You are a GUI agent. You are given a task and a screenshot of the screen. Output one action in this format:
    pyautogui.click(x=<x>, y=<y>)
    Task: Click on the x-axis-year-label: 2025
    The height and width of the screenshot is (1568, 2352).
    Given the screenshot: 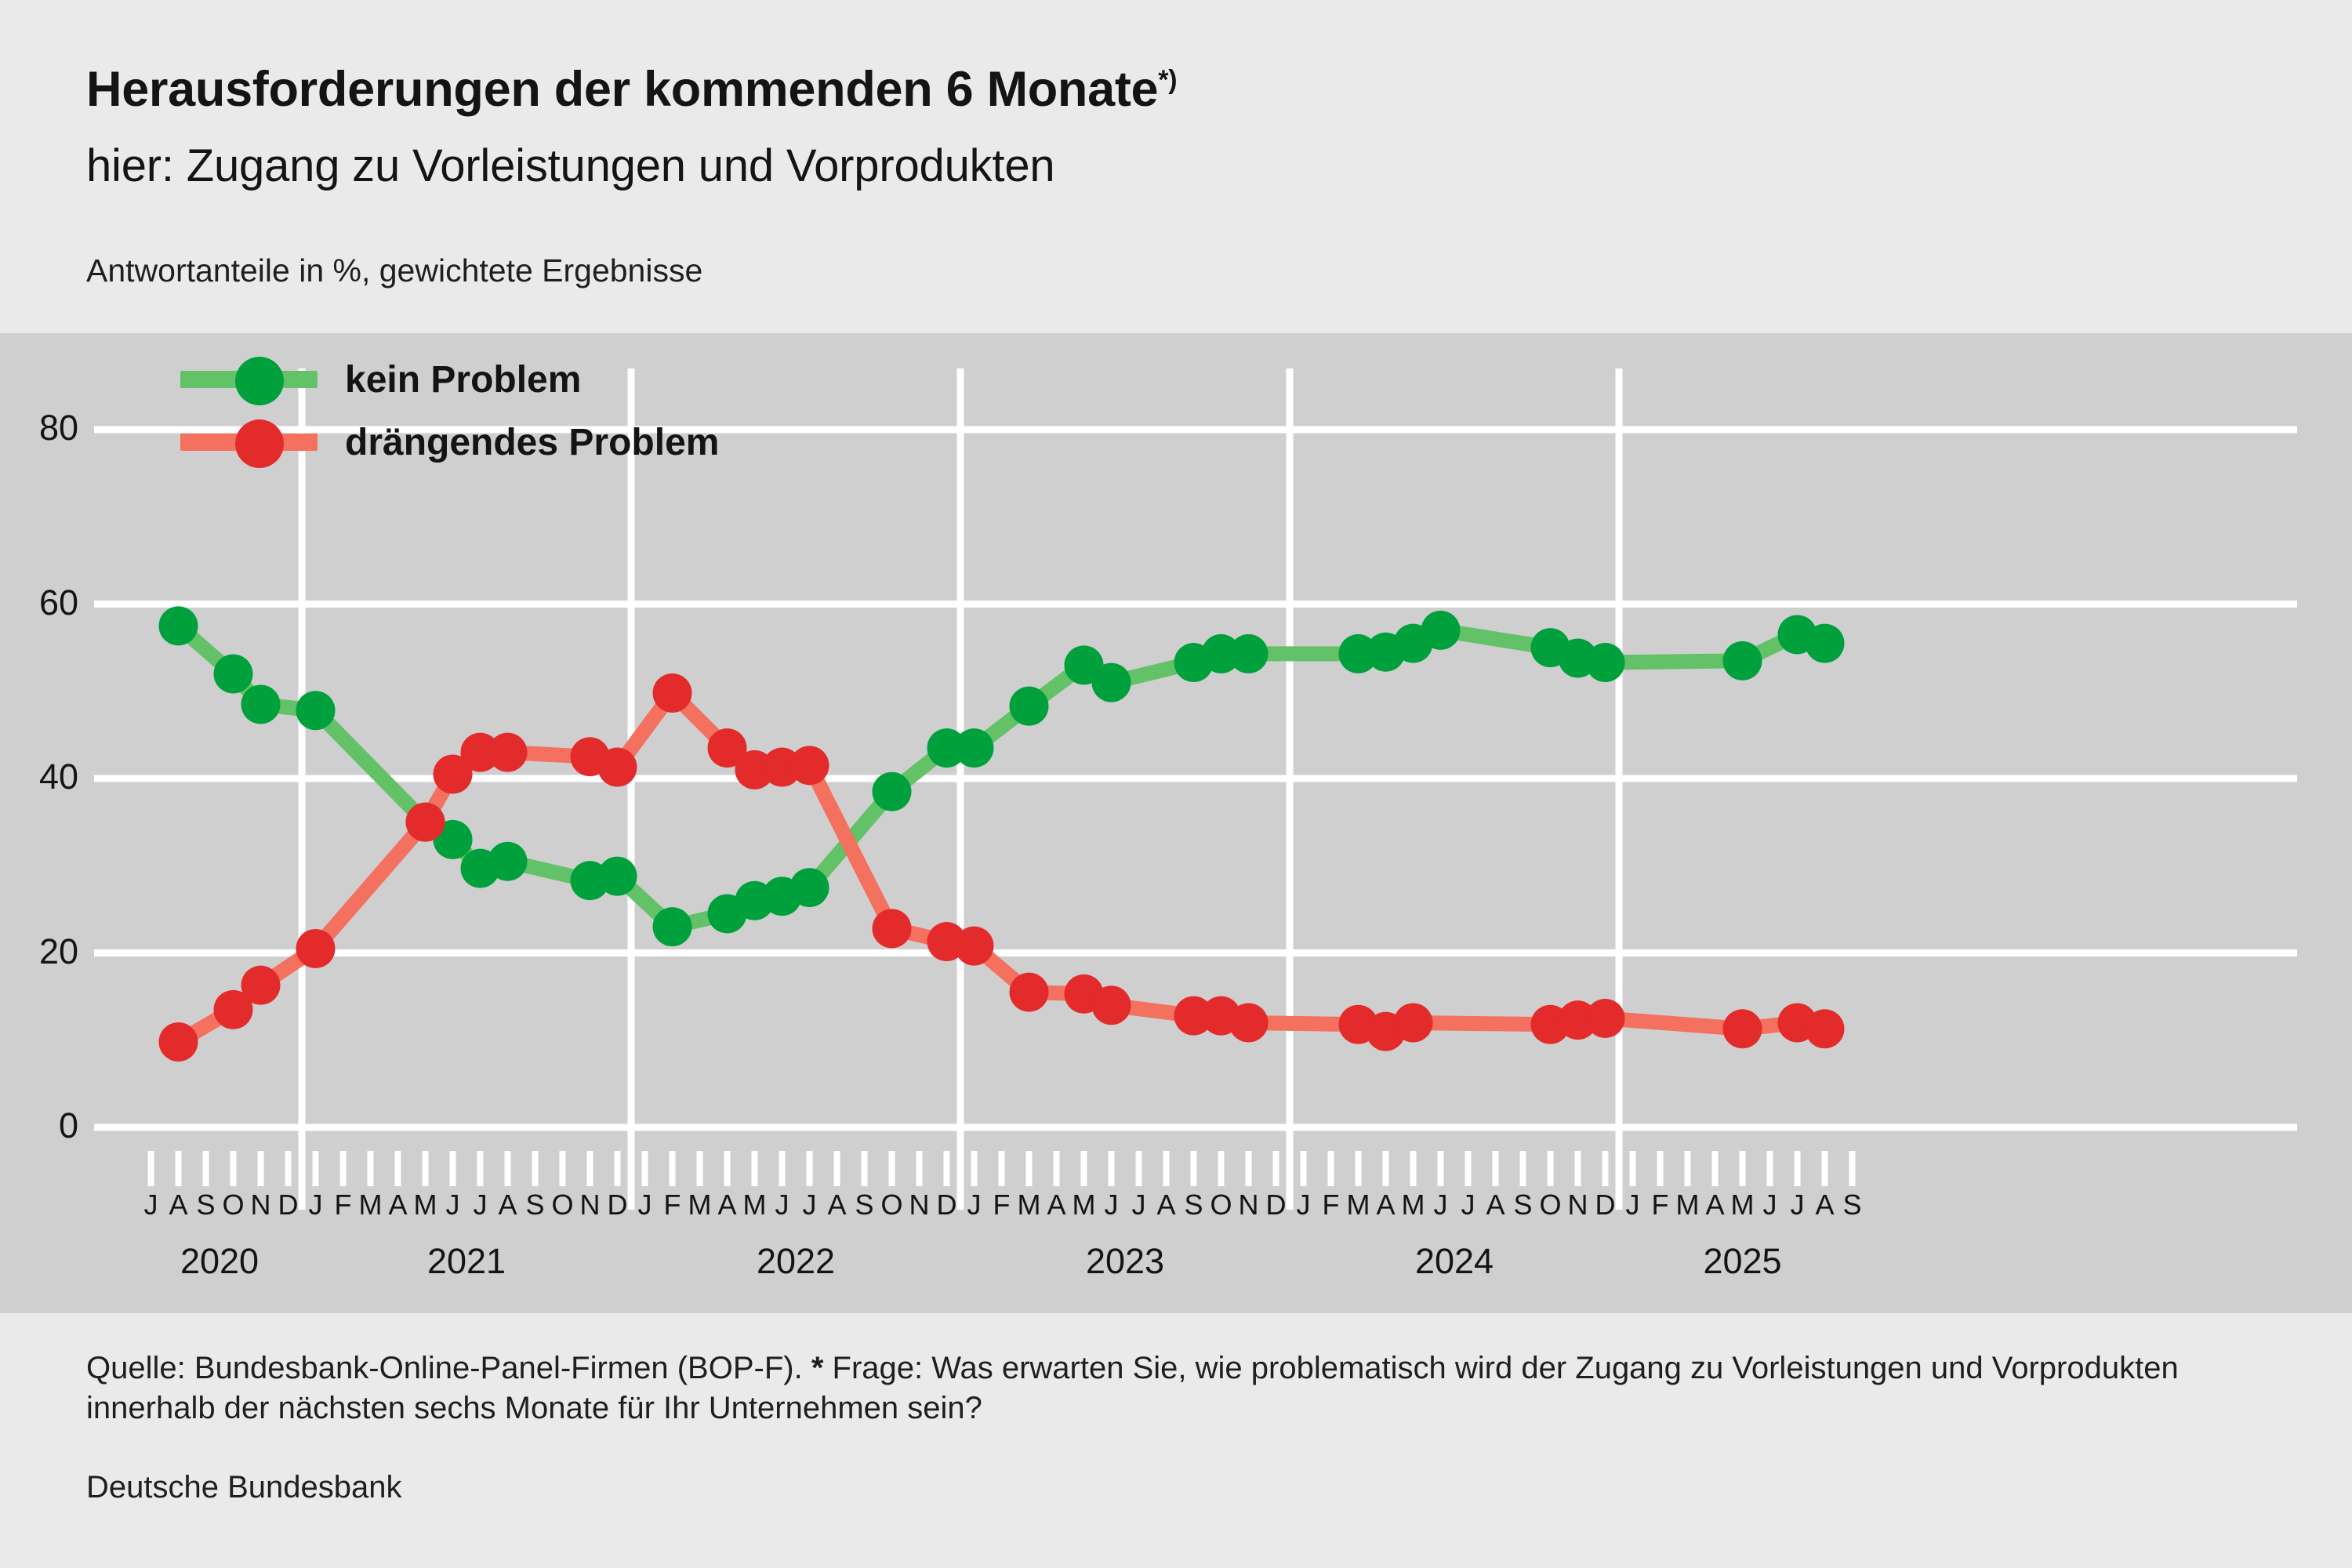 What is the action you would take?
    pyautogui.click(x=1742, y=1261)
    